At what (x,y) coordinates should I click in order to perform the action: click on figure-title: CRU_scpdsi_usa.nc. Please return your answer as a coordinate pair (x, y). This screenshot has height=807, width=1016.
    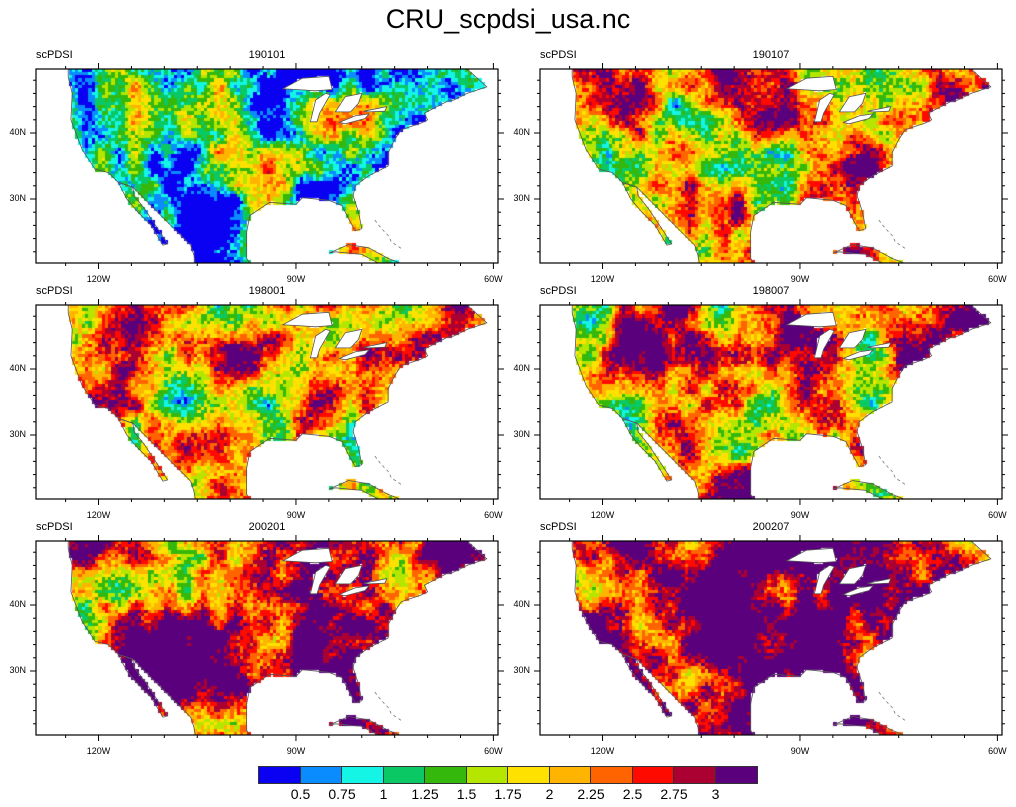
    Looking at the image, I should click on (508, 19).